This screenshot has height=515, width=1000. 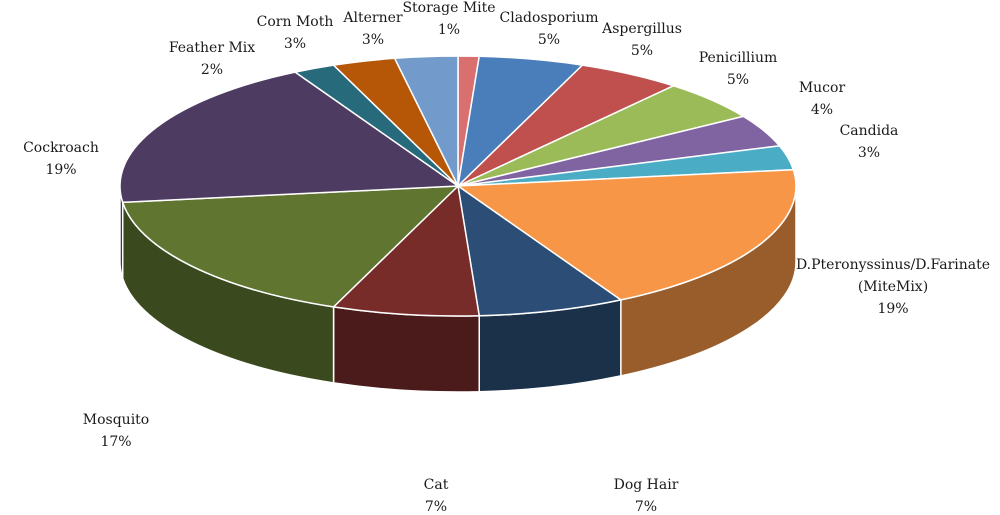 What do you see at coordinates (641, 29) in the screenshot?
I see `pie-category-label-aspergillus: Aspergillus` at bounding box center [641, 29].